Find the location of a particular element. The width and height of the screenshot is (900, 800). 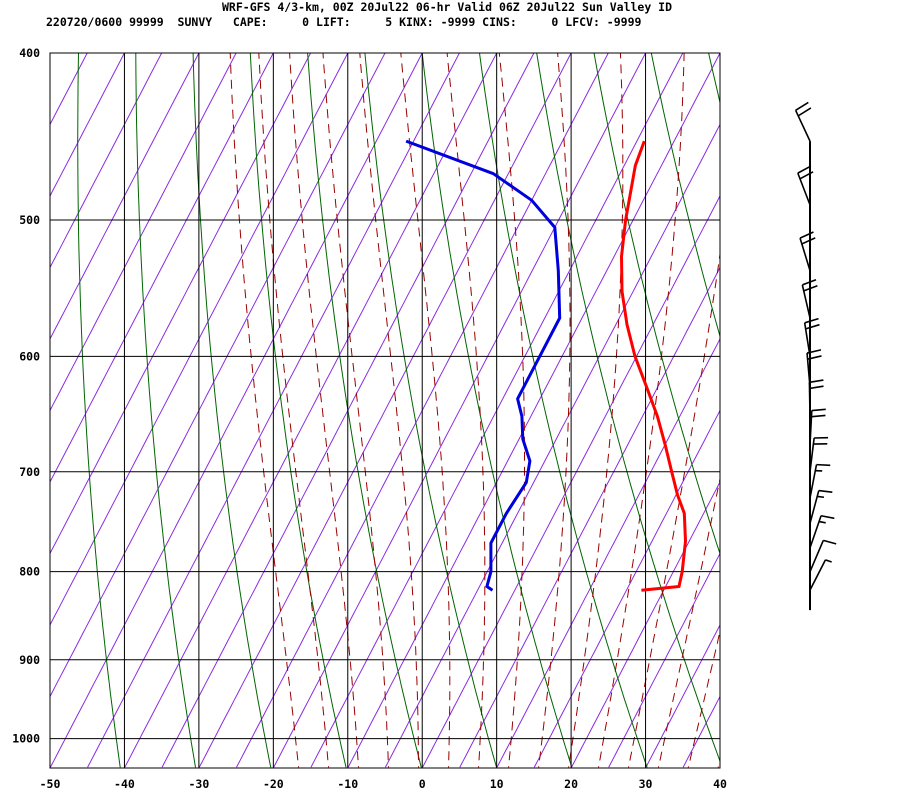

x-tick-labels: -50 -40 -30 -20 -10 0 10 20 30 40 is located at coordinates (383, 784).